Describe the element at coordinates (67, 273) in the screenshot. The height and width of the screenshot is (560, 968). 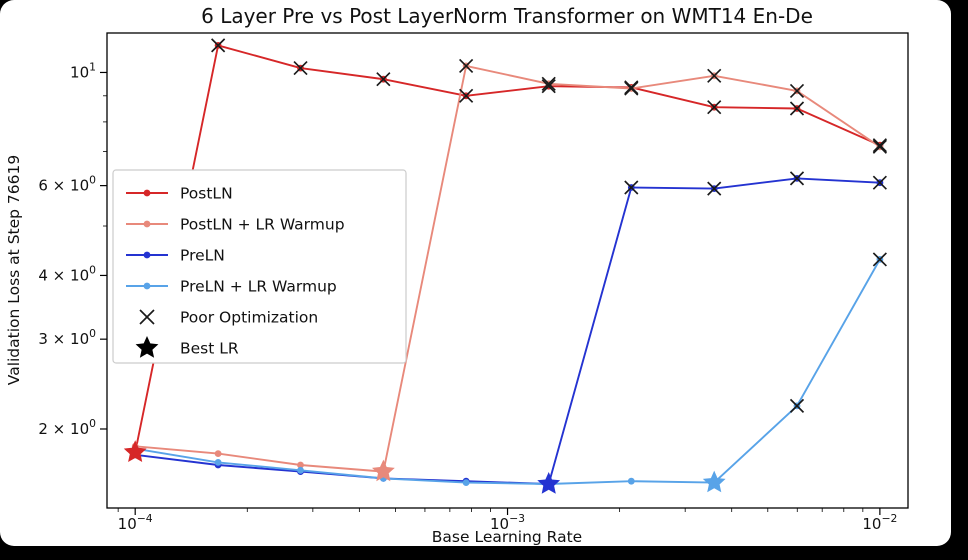
I see `svg-text: 4 × 100` at that location.